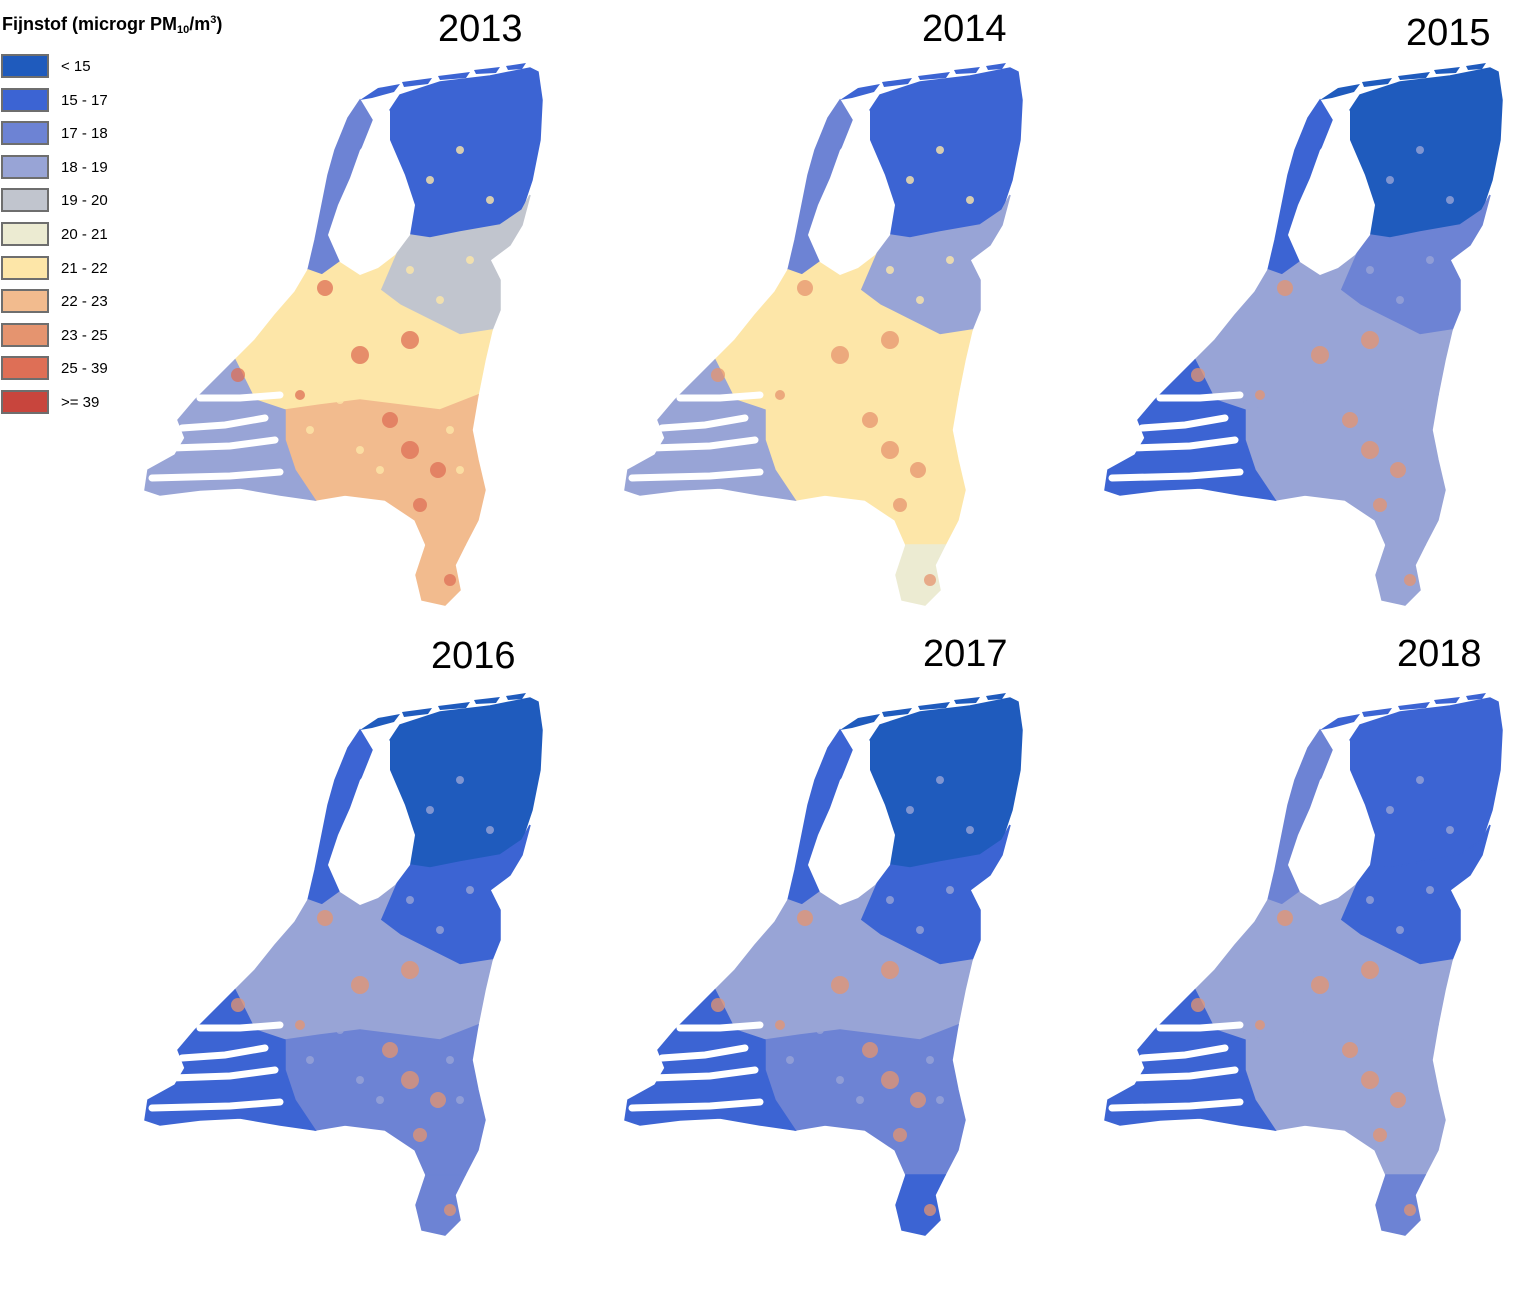 The image size is (1531, 1305). I want to click on legend-label: < 15, so click(76, 66).